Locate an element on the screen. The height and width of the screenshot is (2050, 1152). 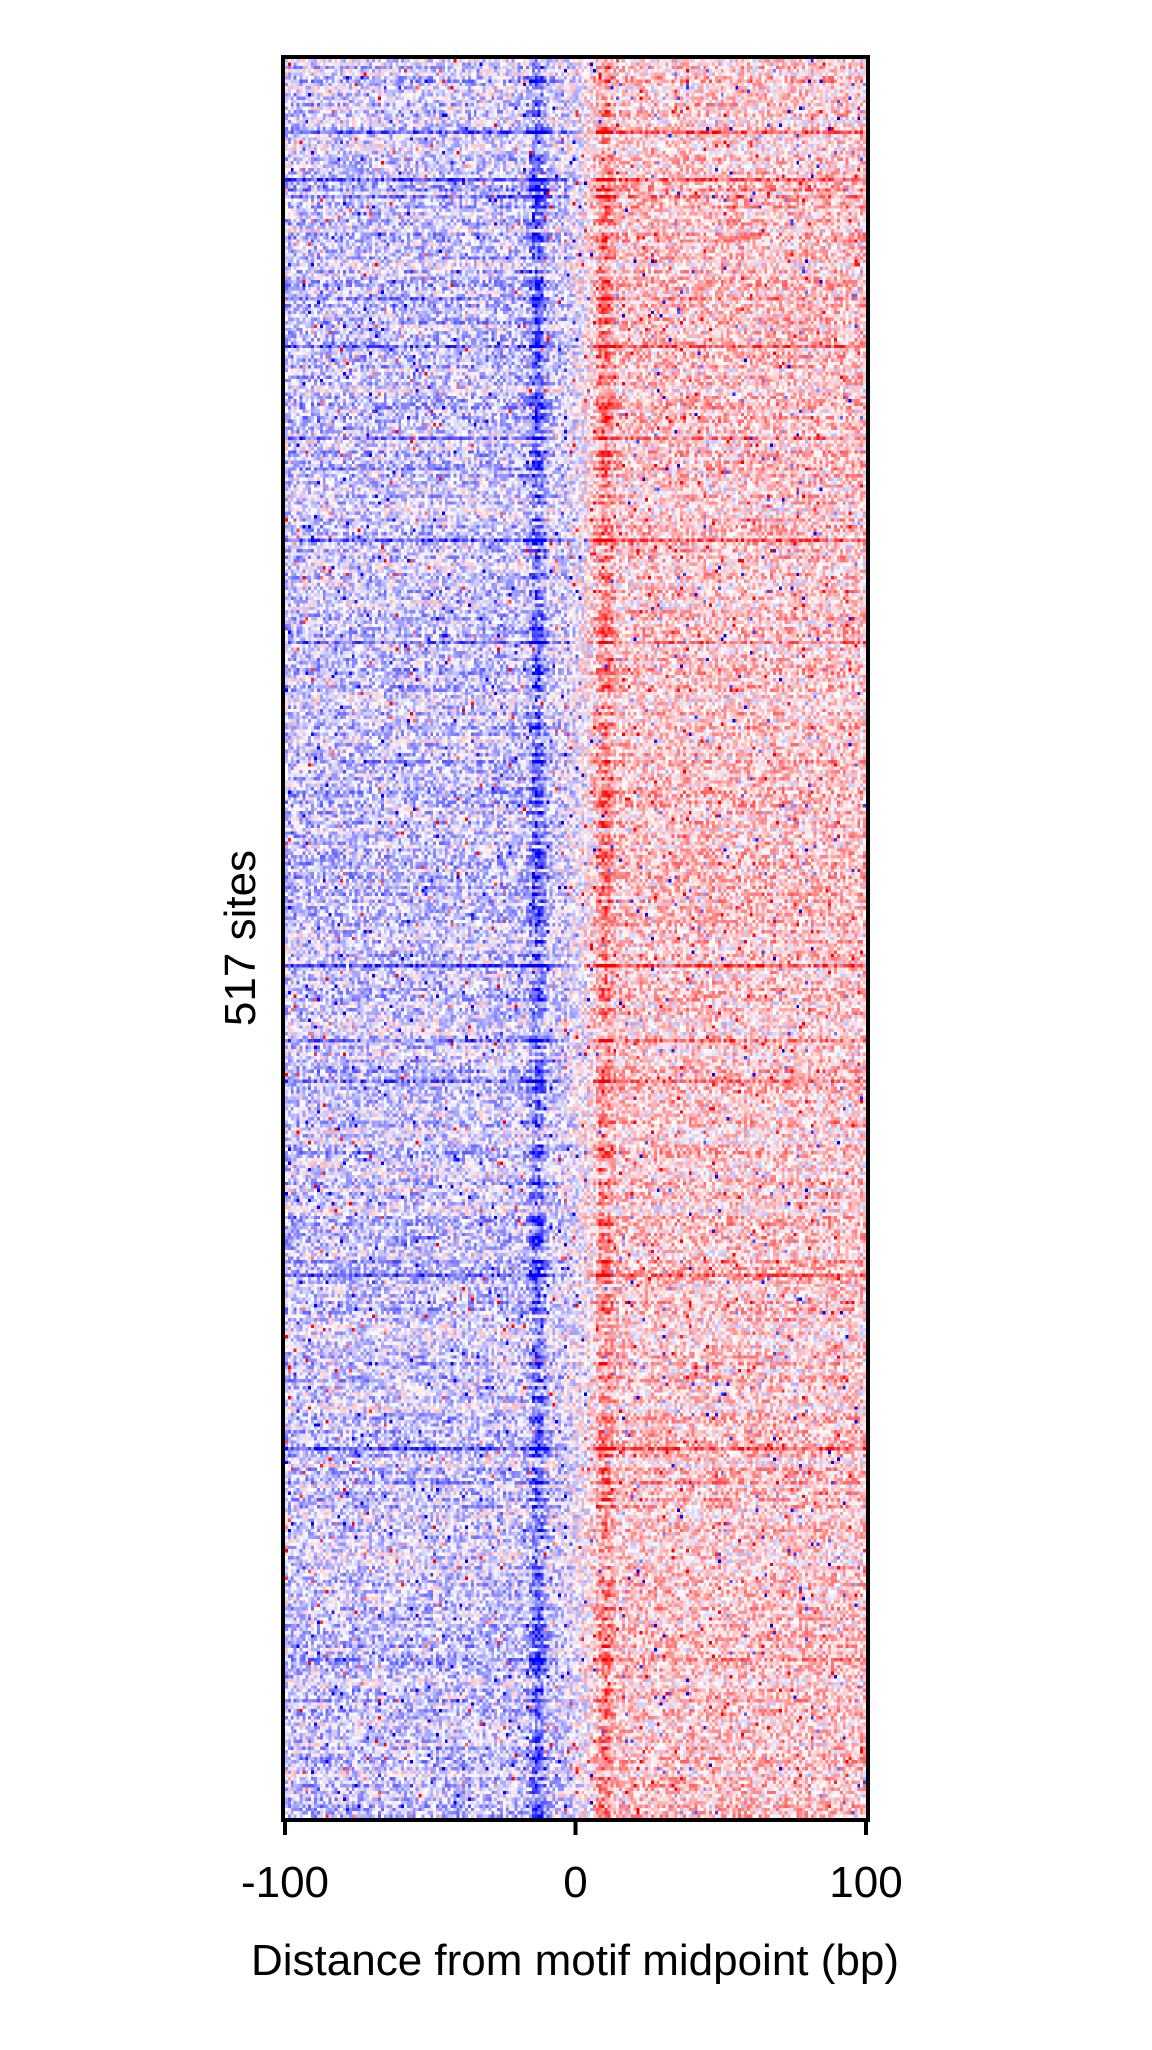
x-axis-label: Distance from motif midpoint (bp) is located at coordinates (575, 1960).